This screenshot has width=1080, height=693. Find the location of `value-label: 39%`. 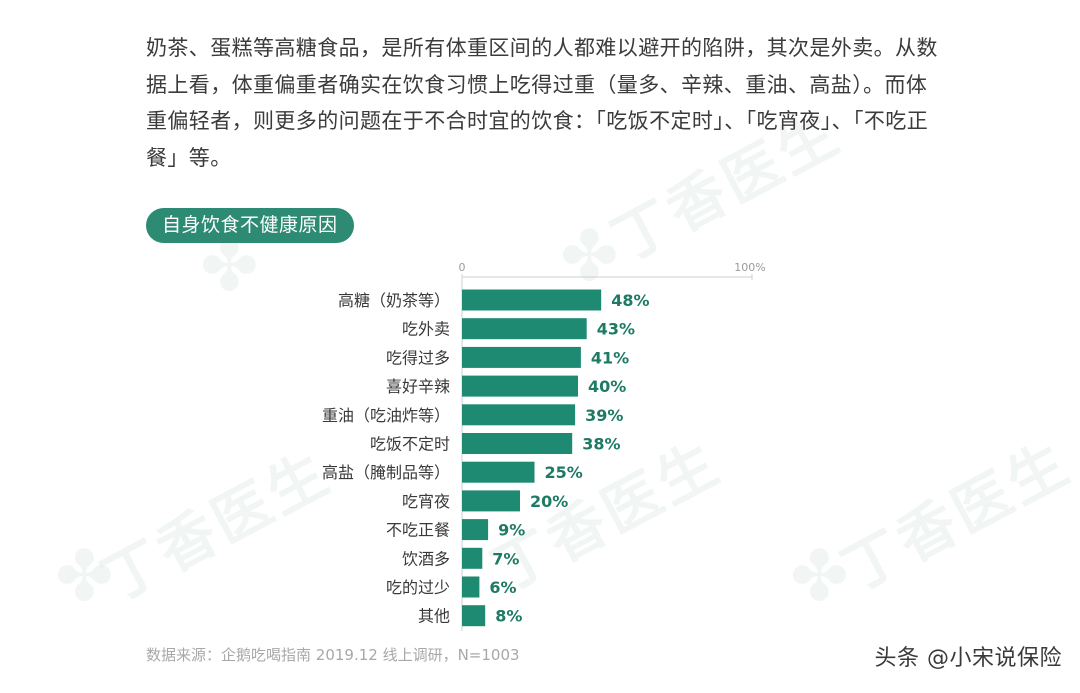

value-label: 39% is located at coordinates (604, 415).